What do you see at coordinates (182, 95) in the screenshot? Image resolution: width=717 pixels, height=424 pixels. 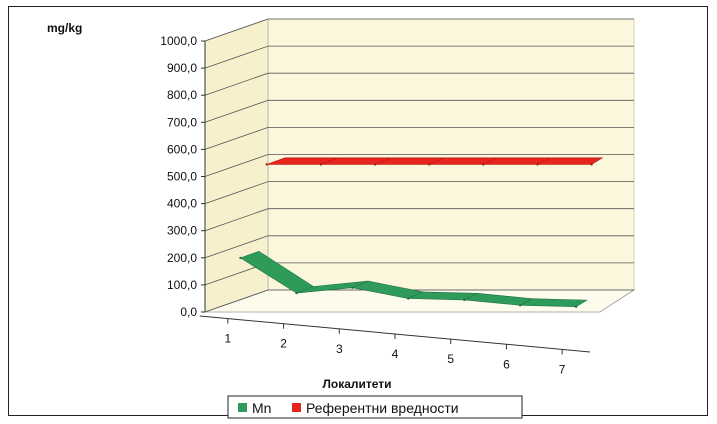 I see `y-tick-label: 800,0` at bounding box center [182, 95].